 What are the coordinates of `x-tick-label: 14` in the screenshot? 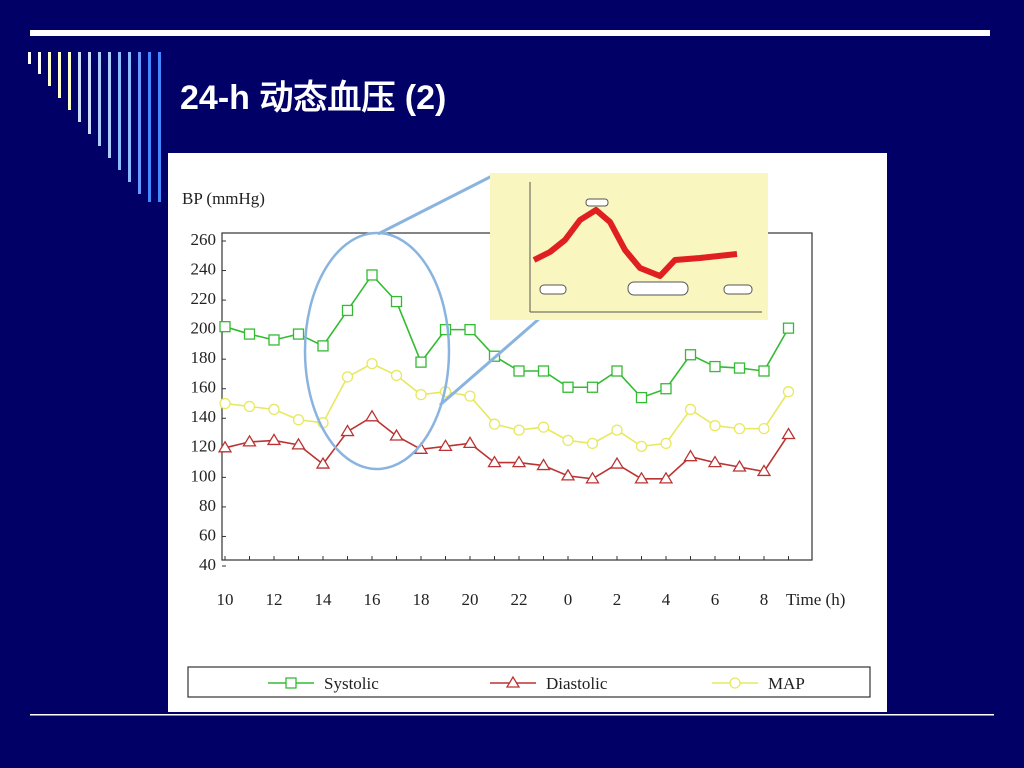 It's located at (324, 599).